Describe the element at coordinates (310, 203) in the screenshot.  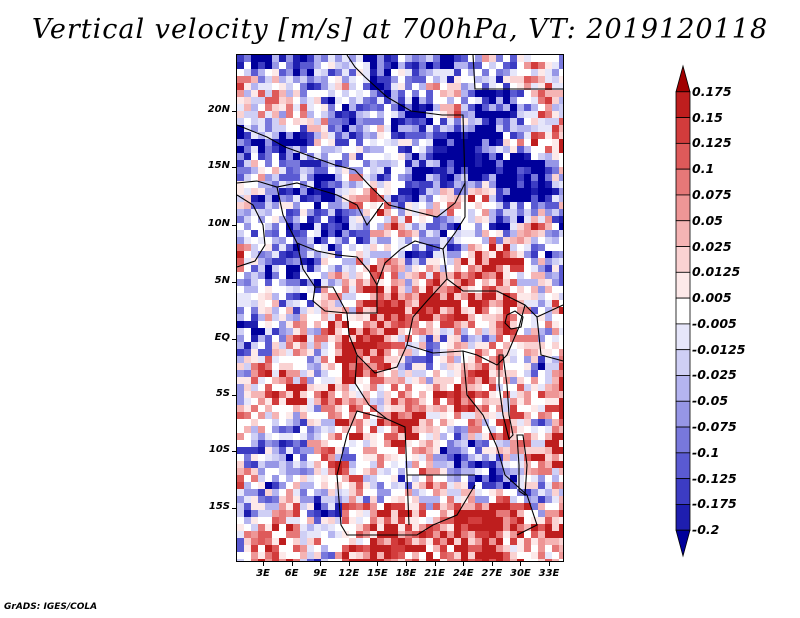
I see `country-border` at that location.